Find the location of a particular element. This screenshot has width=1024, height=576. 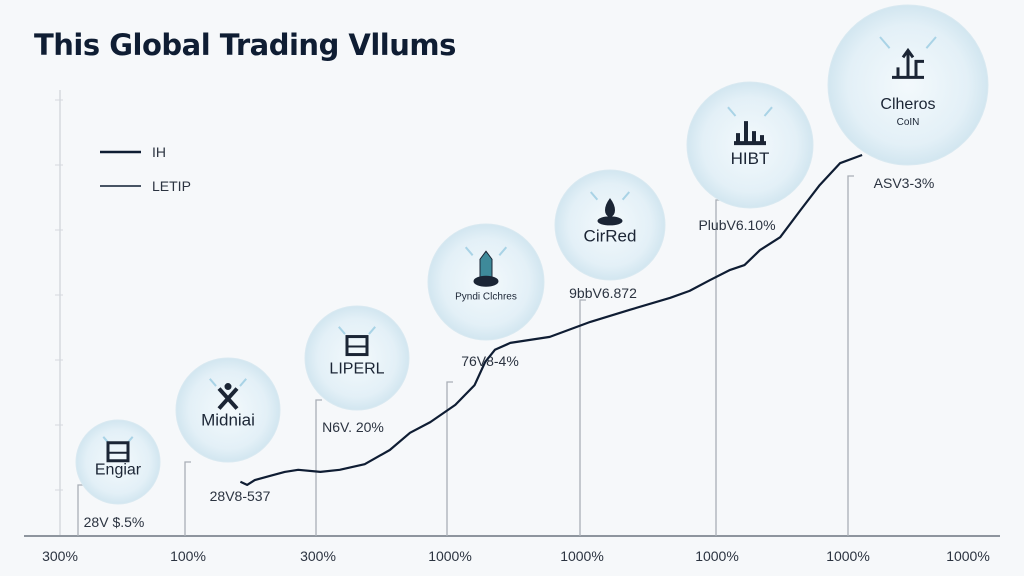

bubble-label: Engiar is located at coordinates (118, 470).